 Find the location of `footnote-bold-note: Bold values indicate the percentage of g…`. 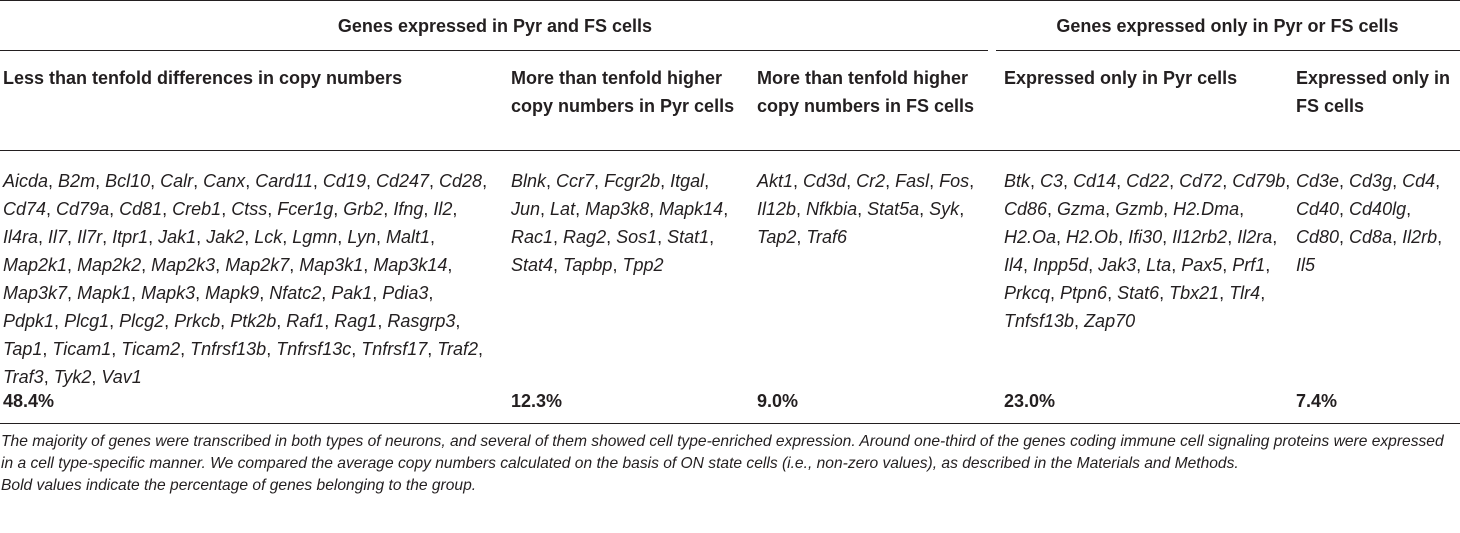

footnote-bold-note: Bold values indicate the percentage of g… is located at coordinates (239, 485).